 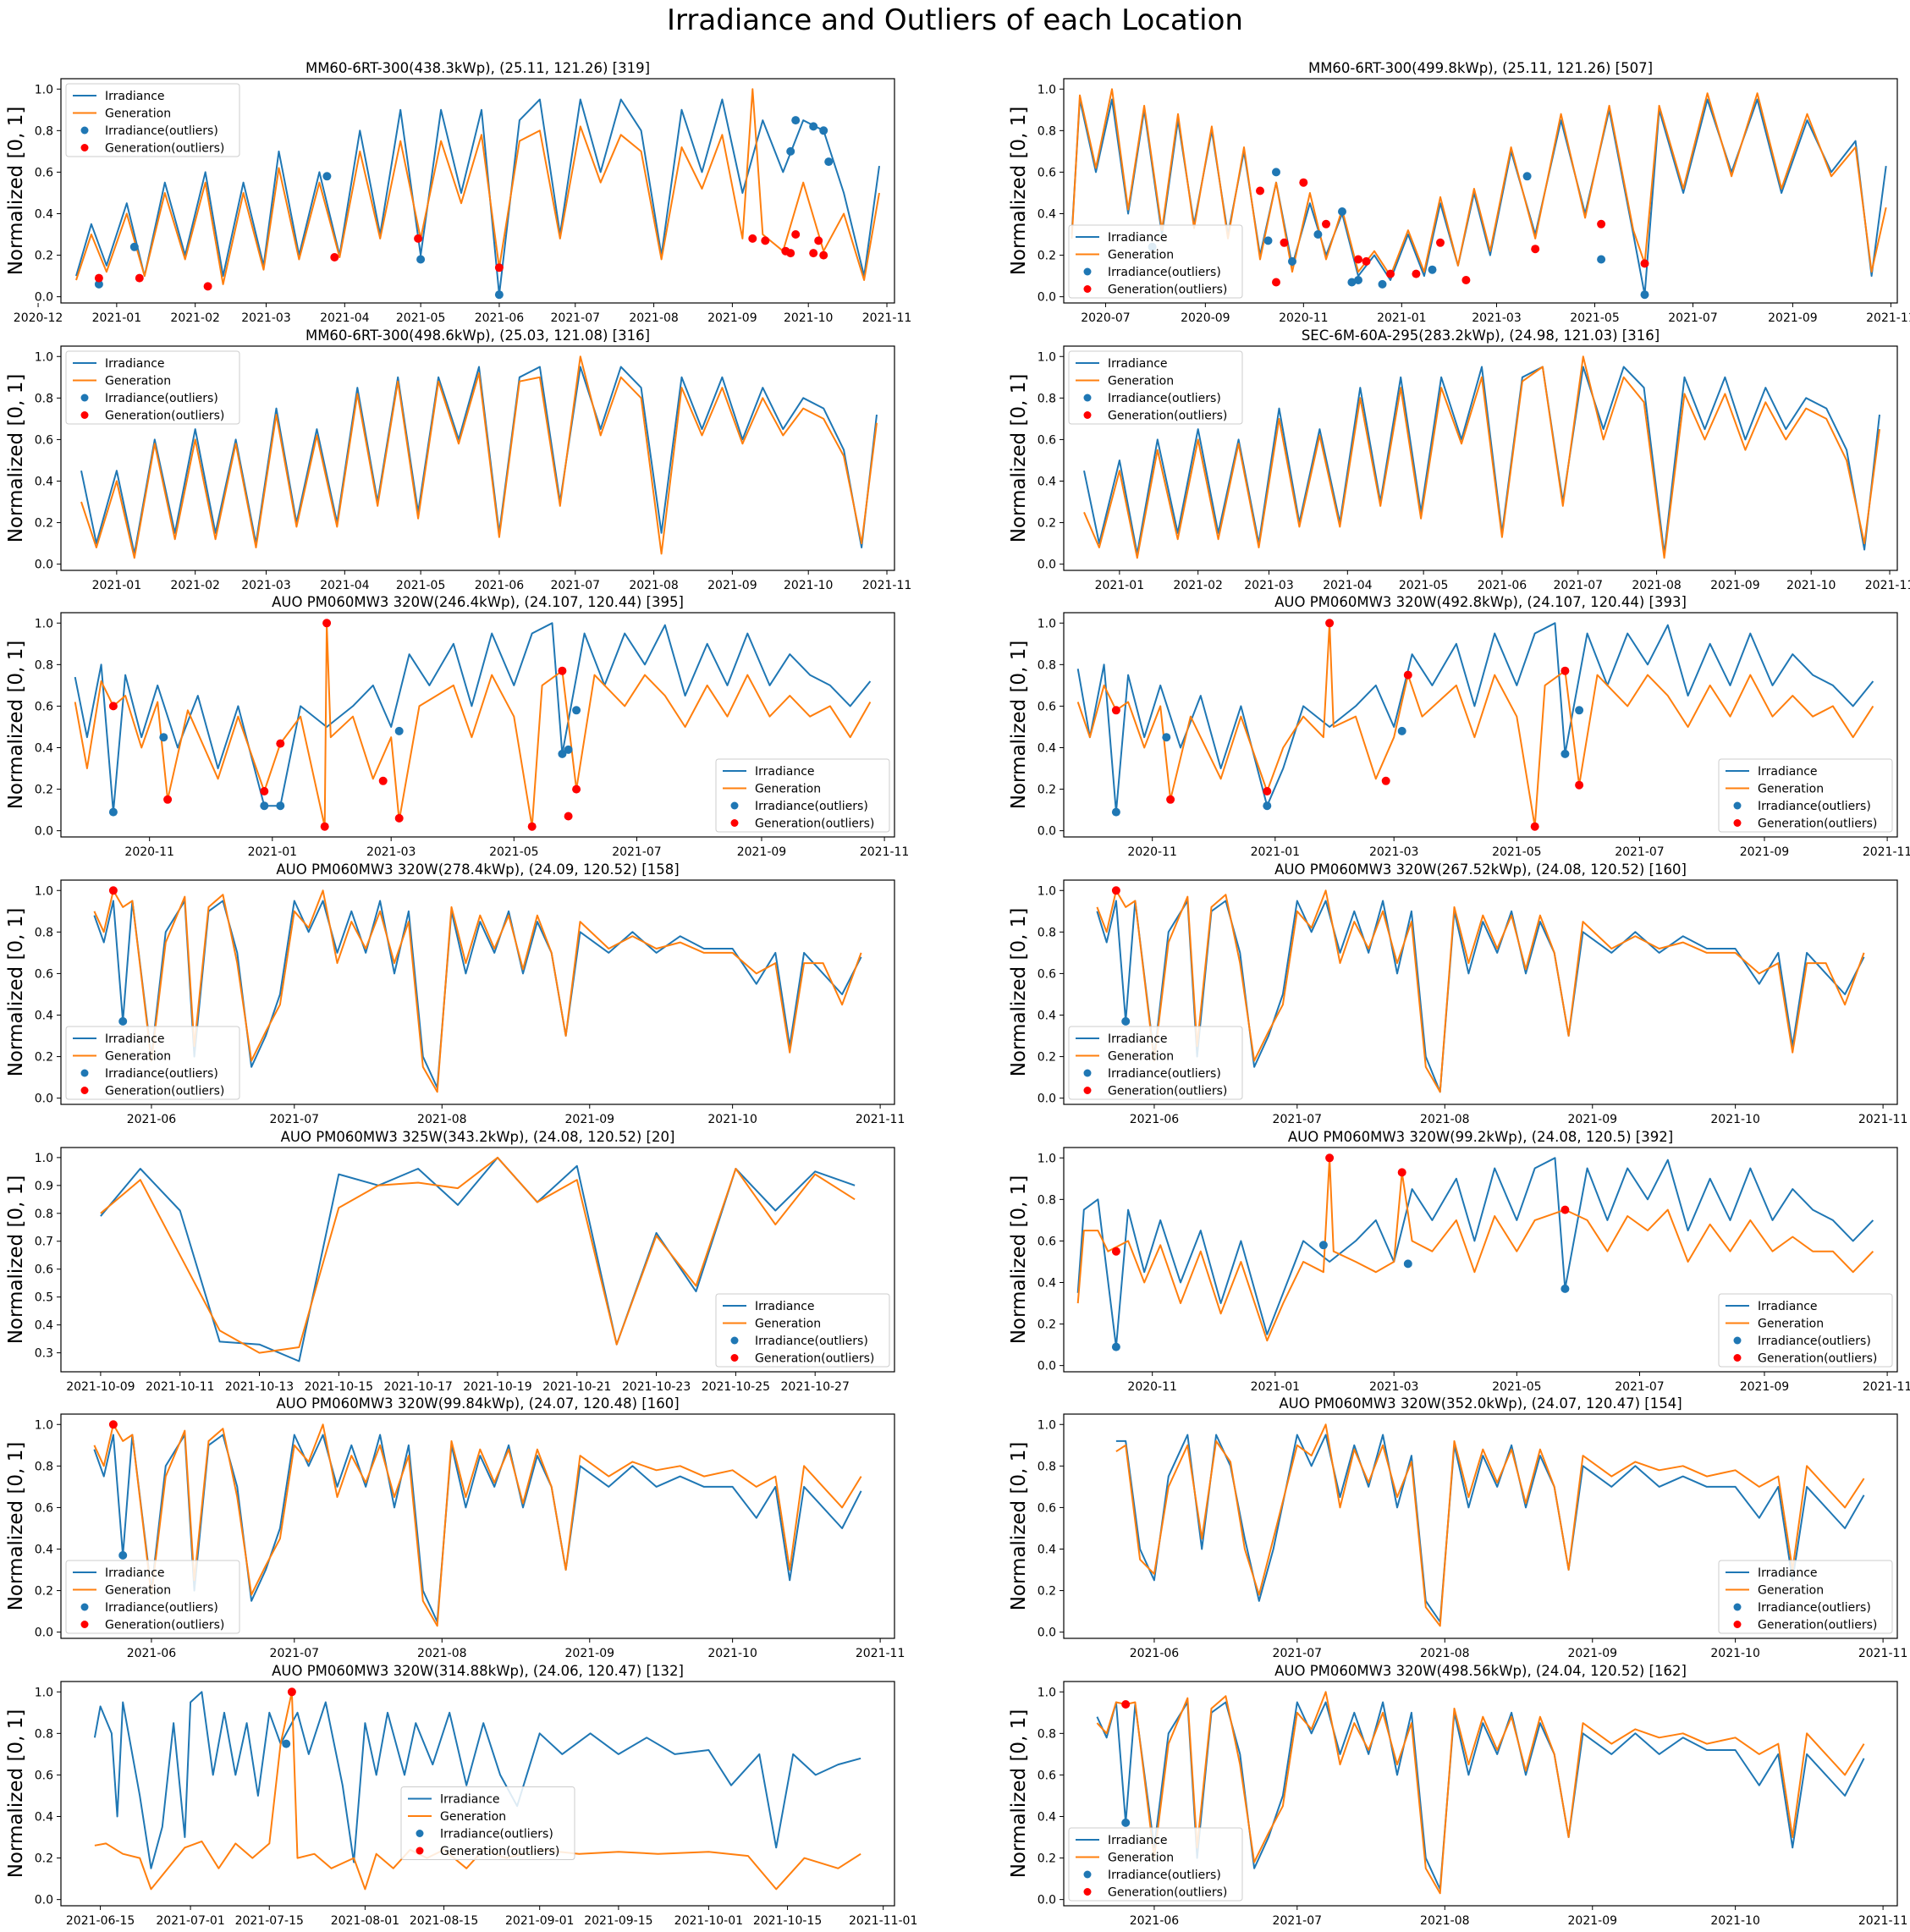 What do you see at coordinates (117, 318) in the screenshot?
I see `x-tick-label: 2021-01` at bounding box center [117, 318].